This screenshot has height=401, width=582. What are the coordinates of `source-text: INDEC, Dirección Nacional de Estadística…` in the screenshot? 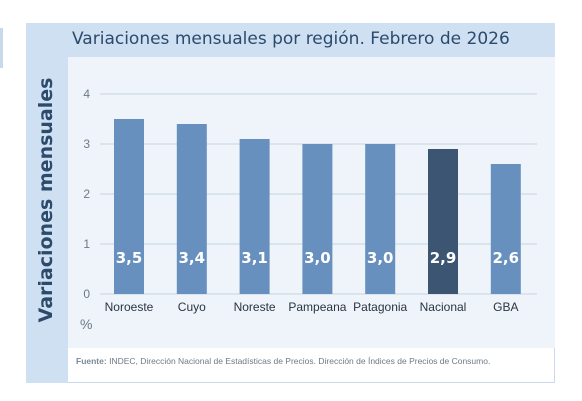 It's located at (300, 361).